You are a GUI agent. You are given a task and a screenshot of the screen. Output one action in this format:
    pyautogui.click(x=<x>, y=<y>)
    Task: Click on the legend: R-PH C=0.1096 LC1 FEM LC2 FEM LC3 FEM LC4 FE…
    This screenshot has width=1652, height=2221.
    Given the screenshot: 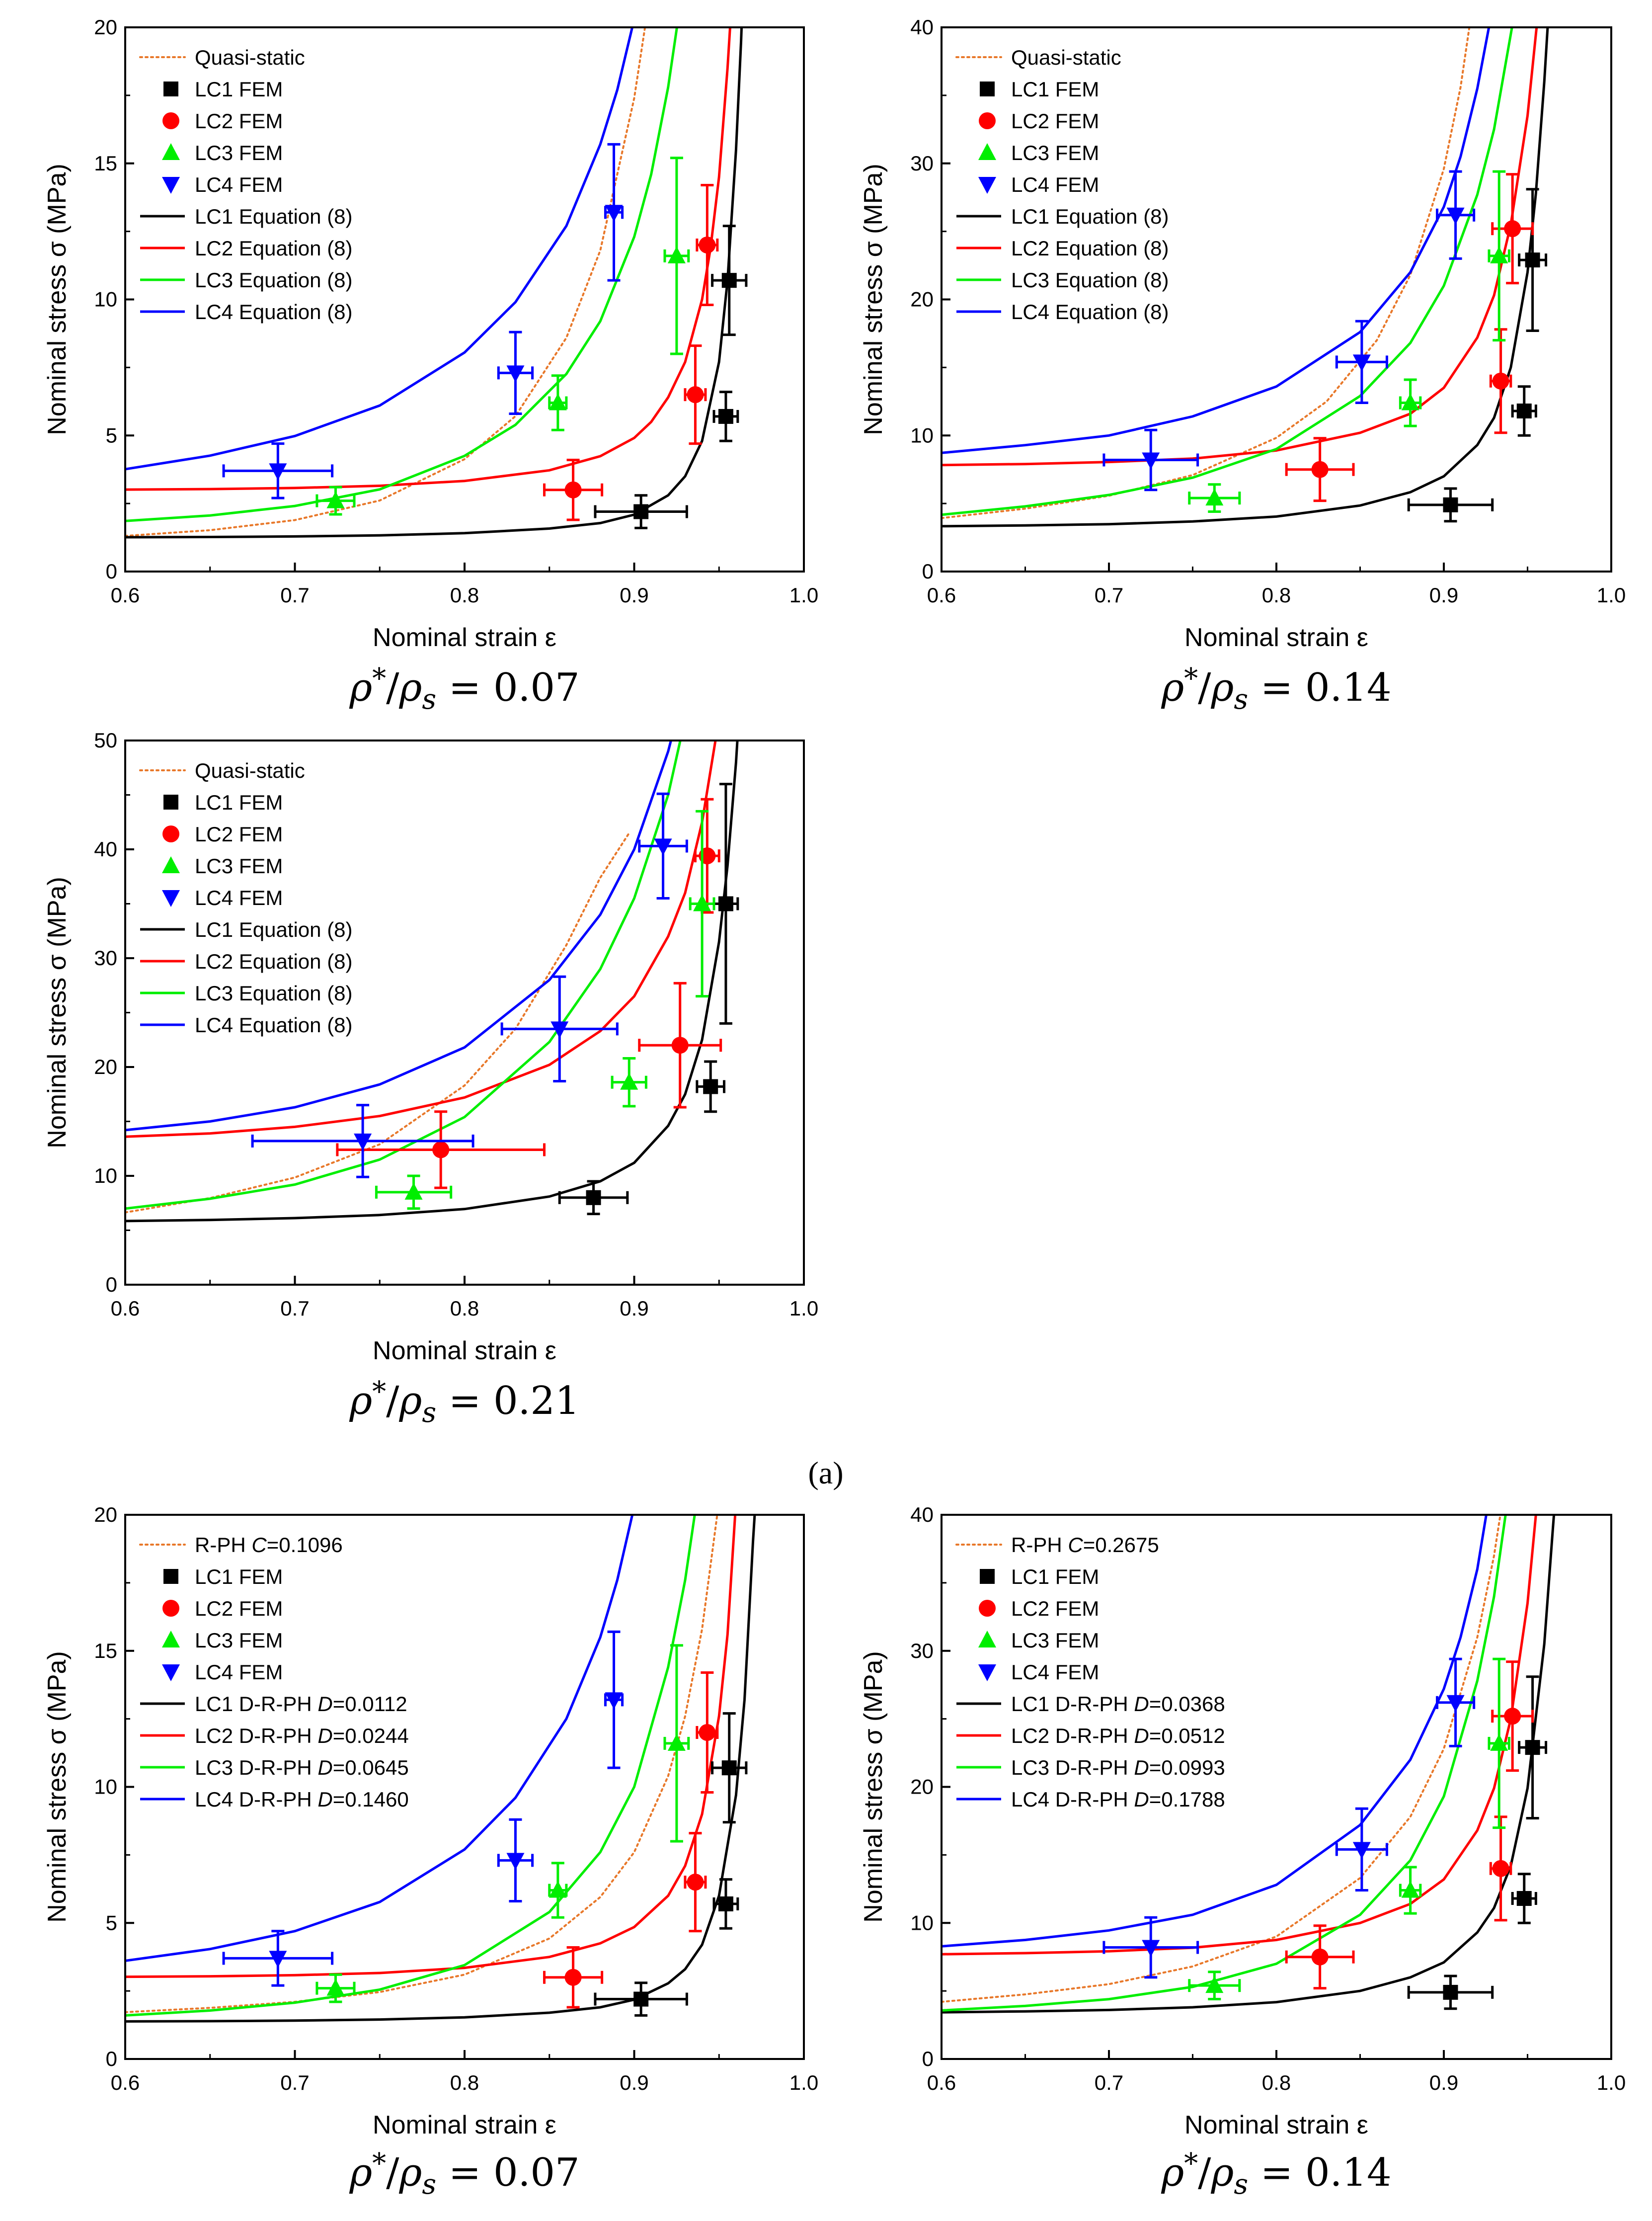 What is the action you would take?
    pyautogui.click(x=274, y=1672)
    